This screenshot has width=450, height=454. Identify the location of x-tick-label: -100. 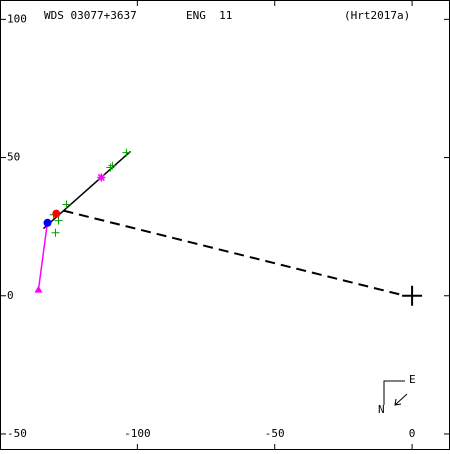
(137, 433).